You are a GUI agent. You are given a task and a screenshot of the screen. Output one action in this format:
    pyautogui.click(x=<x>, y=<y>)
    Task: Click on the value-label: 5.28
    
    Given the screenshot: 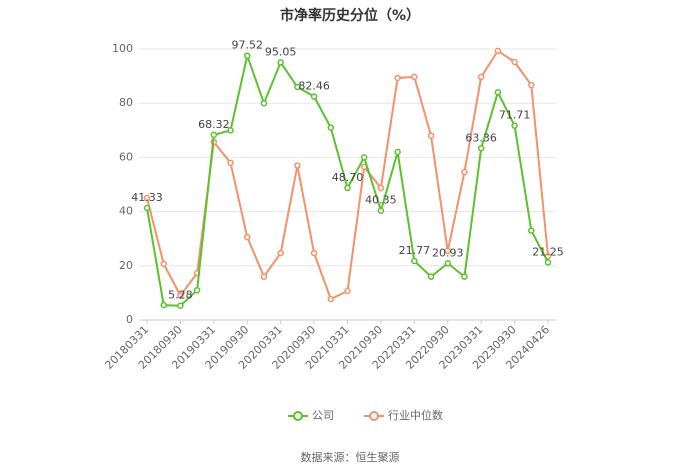 What is the action you would take?
    pyautogui.click(x=180, y=295)
    